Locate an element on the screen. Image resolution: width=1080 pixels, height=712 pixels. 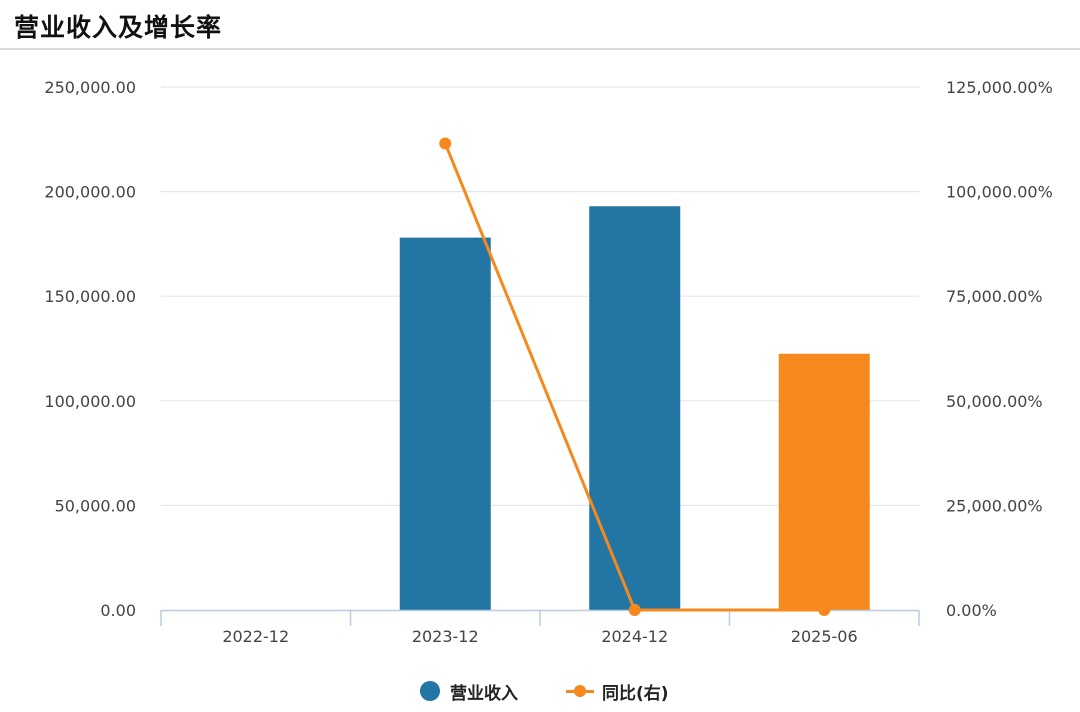
left-tick-label: 0.00 is located at coordinates (118, 610).